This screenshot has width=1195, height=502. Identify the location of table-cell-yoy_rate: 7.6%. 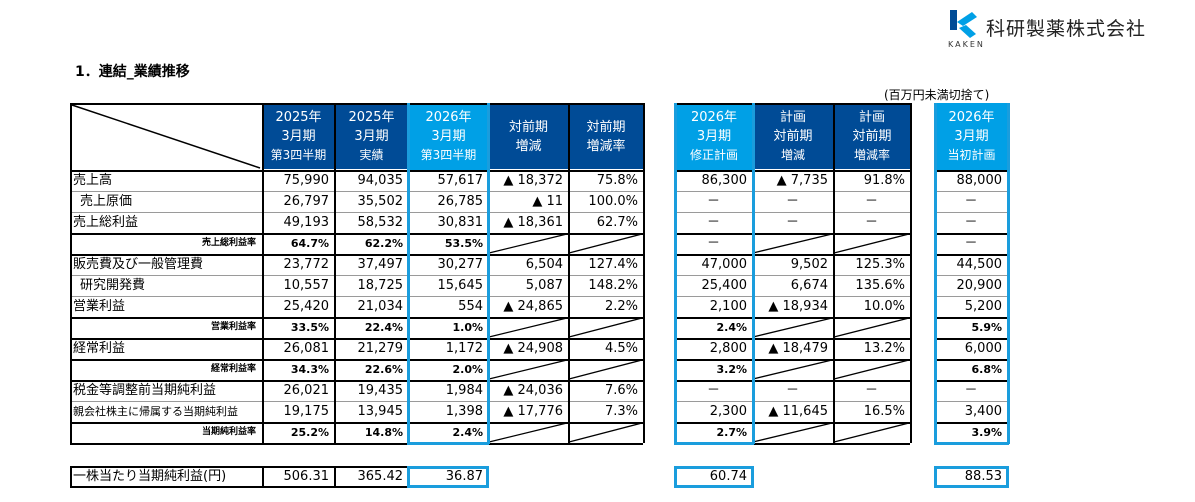
(621, 390).